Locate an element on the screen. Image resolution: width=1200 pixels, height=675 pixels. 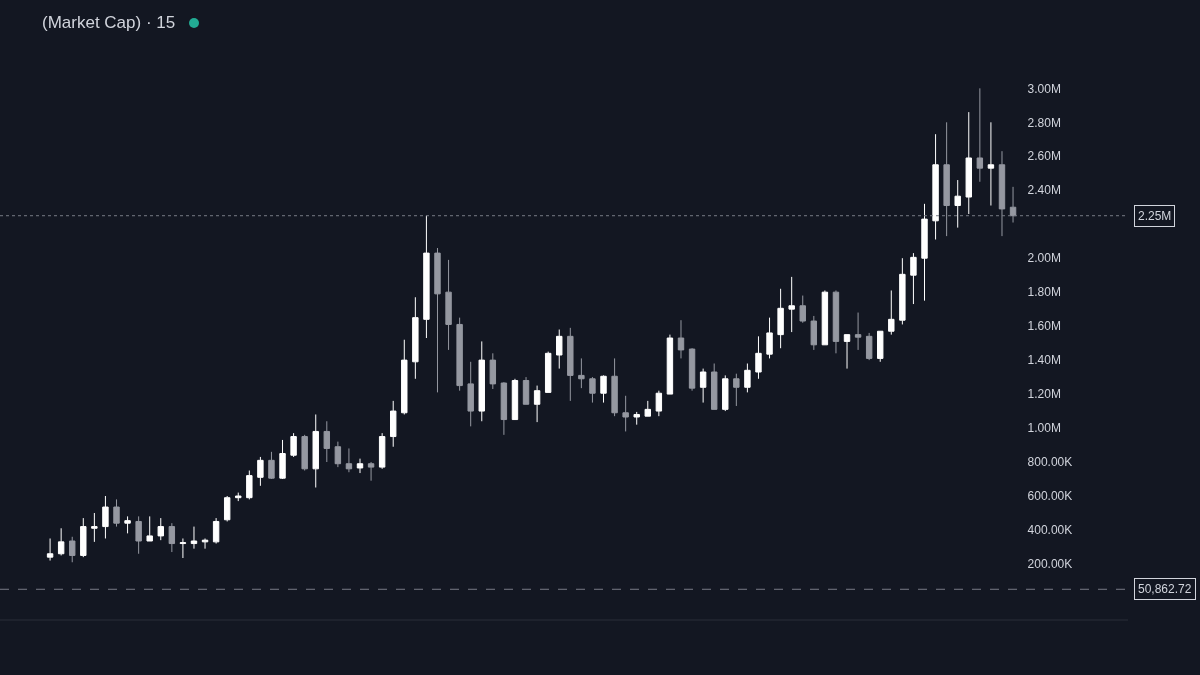
y-tick-label: 600.00K is located at coordinates (1050, 496).